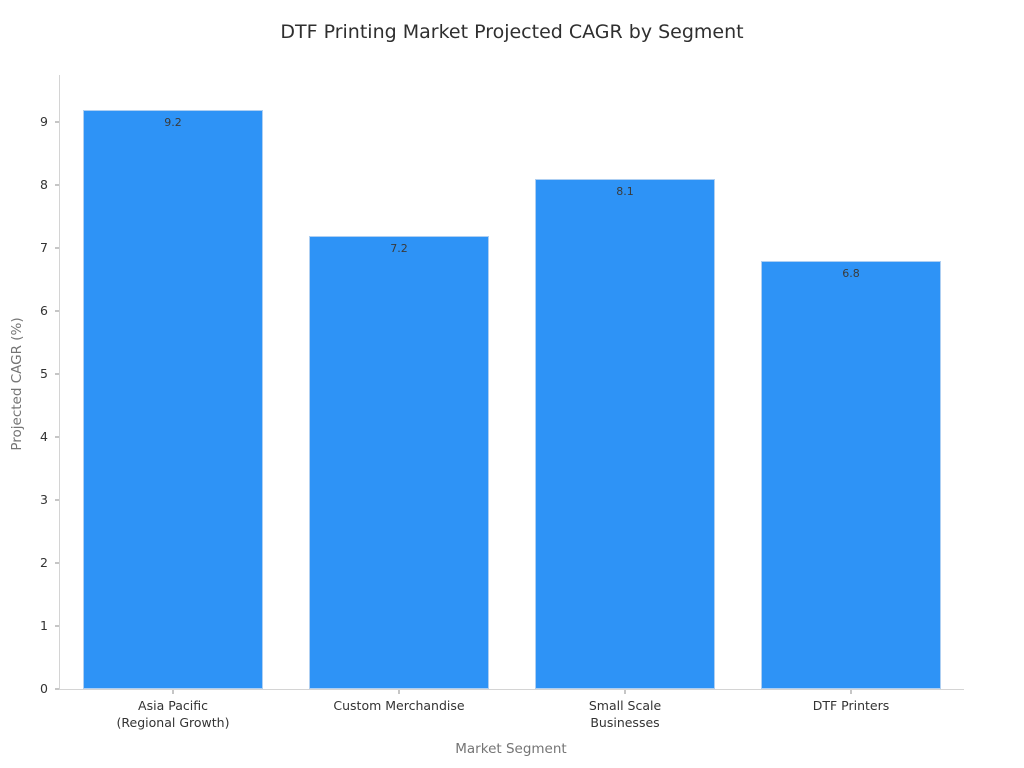 Image resolution: width=1024 pixels, height=768 pixels. I want to click on x-axis-label: Market Segment, so click(511, 749).